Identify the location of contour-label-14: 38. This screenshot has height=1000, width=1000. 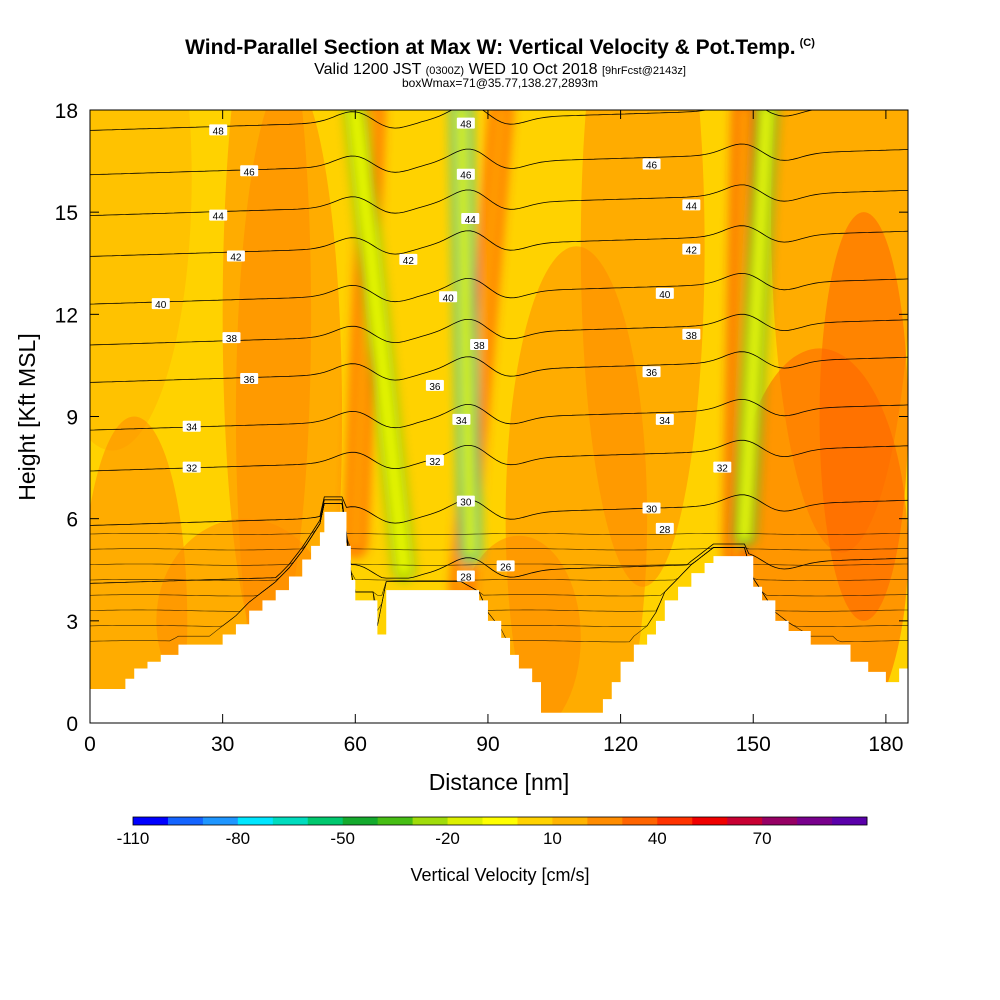
(480, 346).